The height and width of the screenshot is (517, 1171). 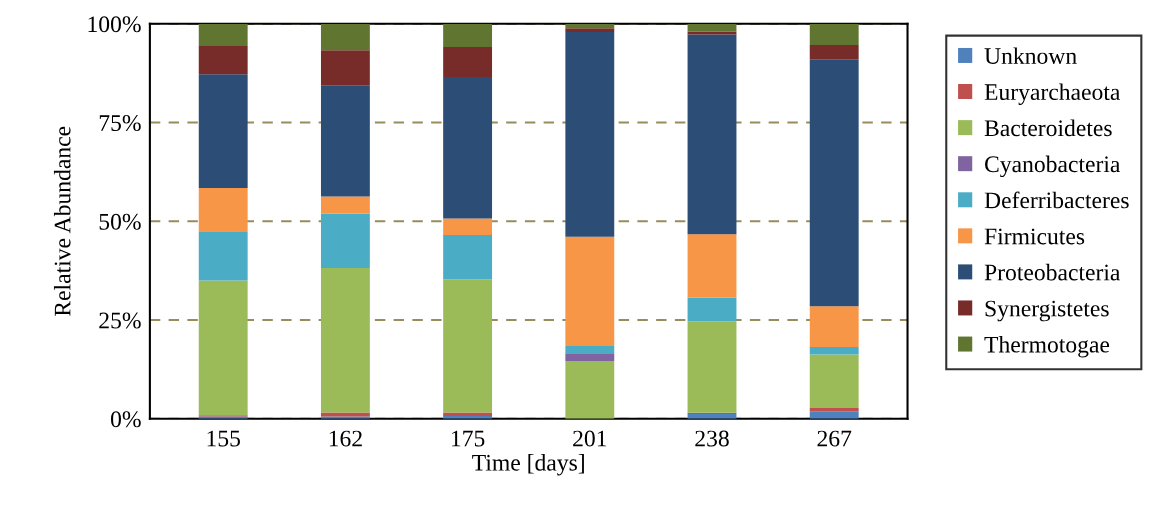 What do you see at coordinates (114, 24) in the screenshot?
I see `y-tick-label: 100%` at bounding box center [114, 24].